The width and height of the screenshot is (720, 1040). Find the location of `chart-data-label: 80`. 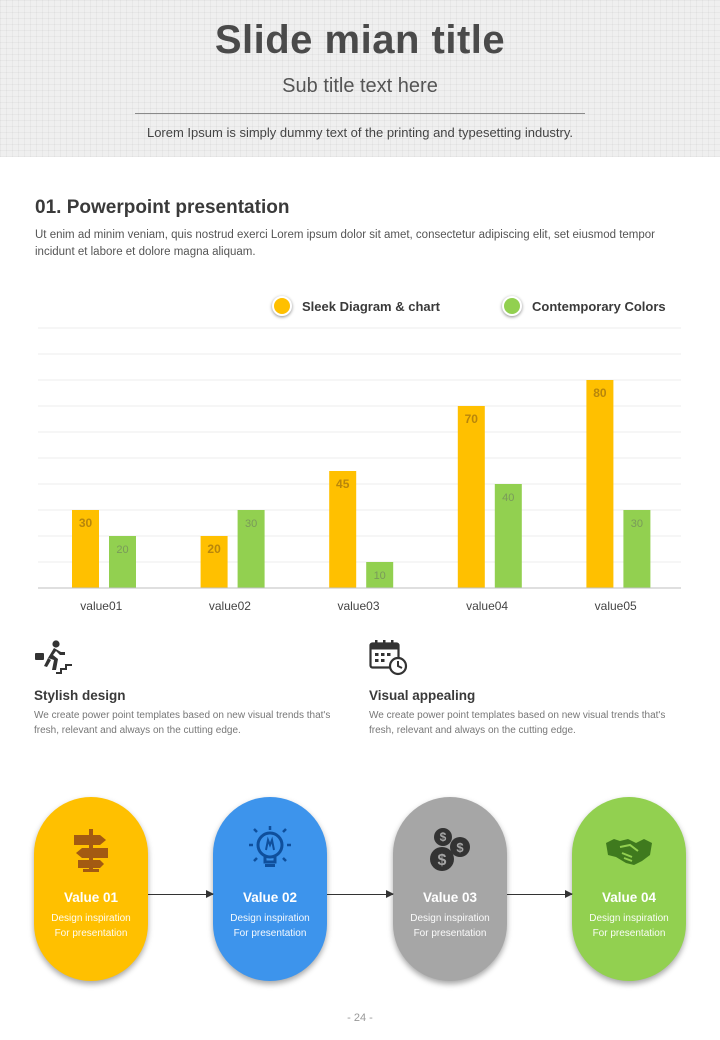

chart-data-label: 80 is located at coordinates (600, 393).